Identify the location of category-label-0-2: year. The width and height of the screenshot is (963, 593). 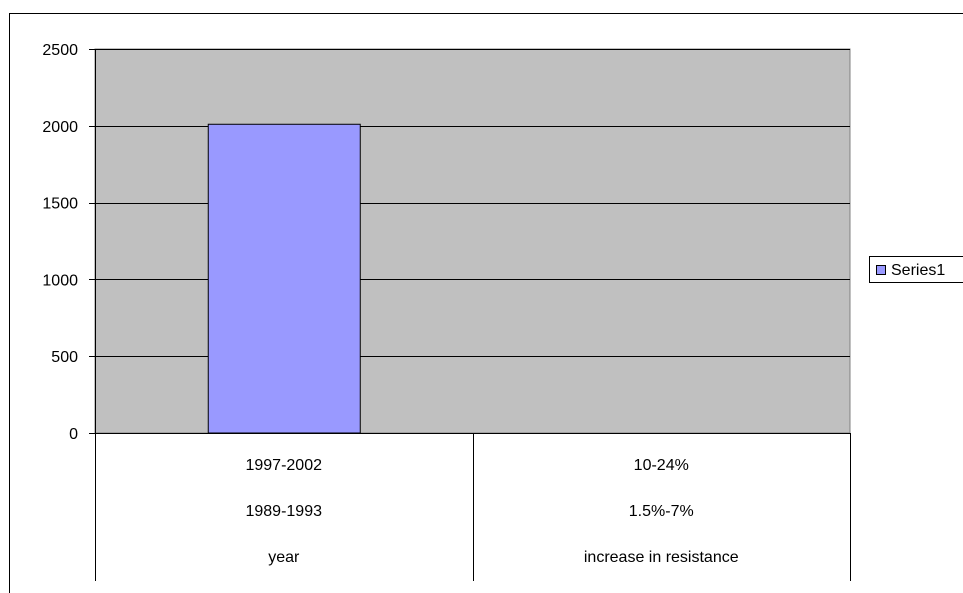
(284, 557).